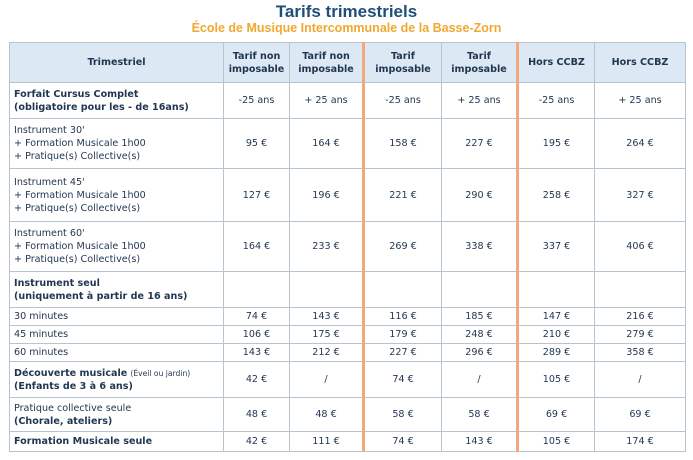 Image resolution: width=693 pixels, height=460 pixels. What do you see at coordinates (640, 316) in the screenshot?
I see `price-cell: 216 €` at bounding box center [640, 316].